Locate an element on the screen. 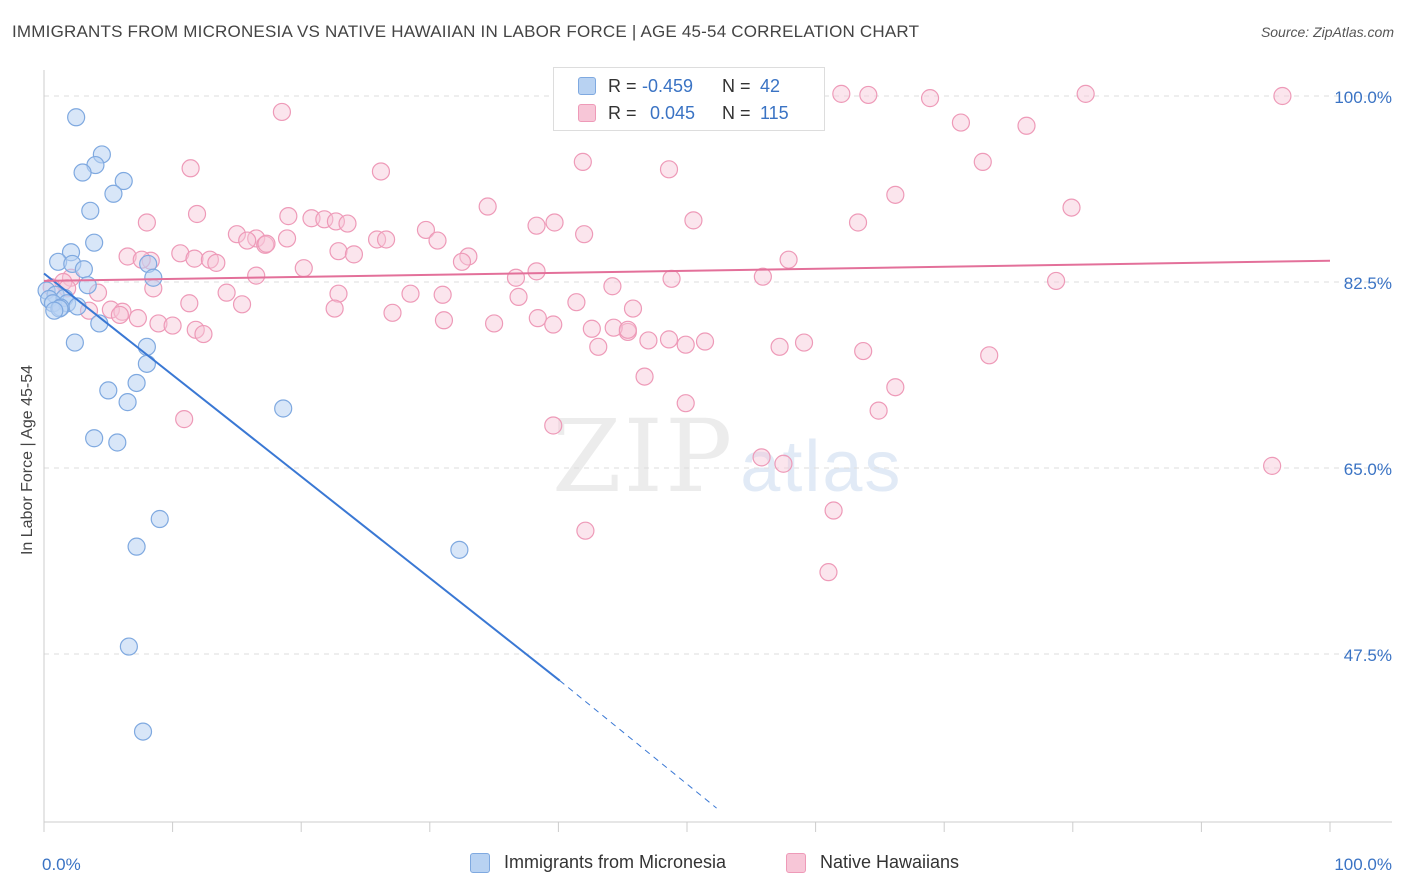  watermark-zip: ZIP is located at coordinates (643, 456).